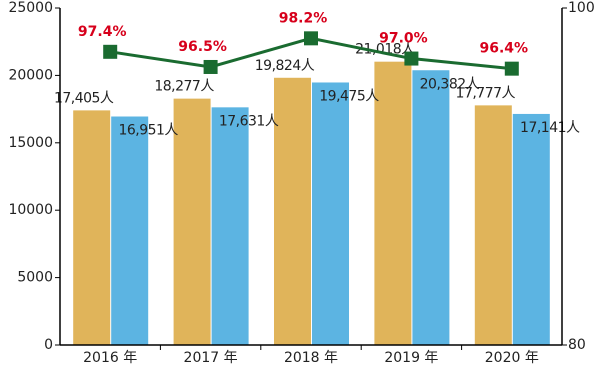 The width and height of the screenshot is (600, 366). Describe the element at coordinates (349, 96) in the screenshot. I see `value-label: 19,475人` at that location.